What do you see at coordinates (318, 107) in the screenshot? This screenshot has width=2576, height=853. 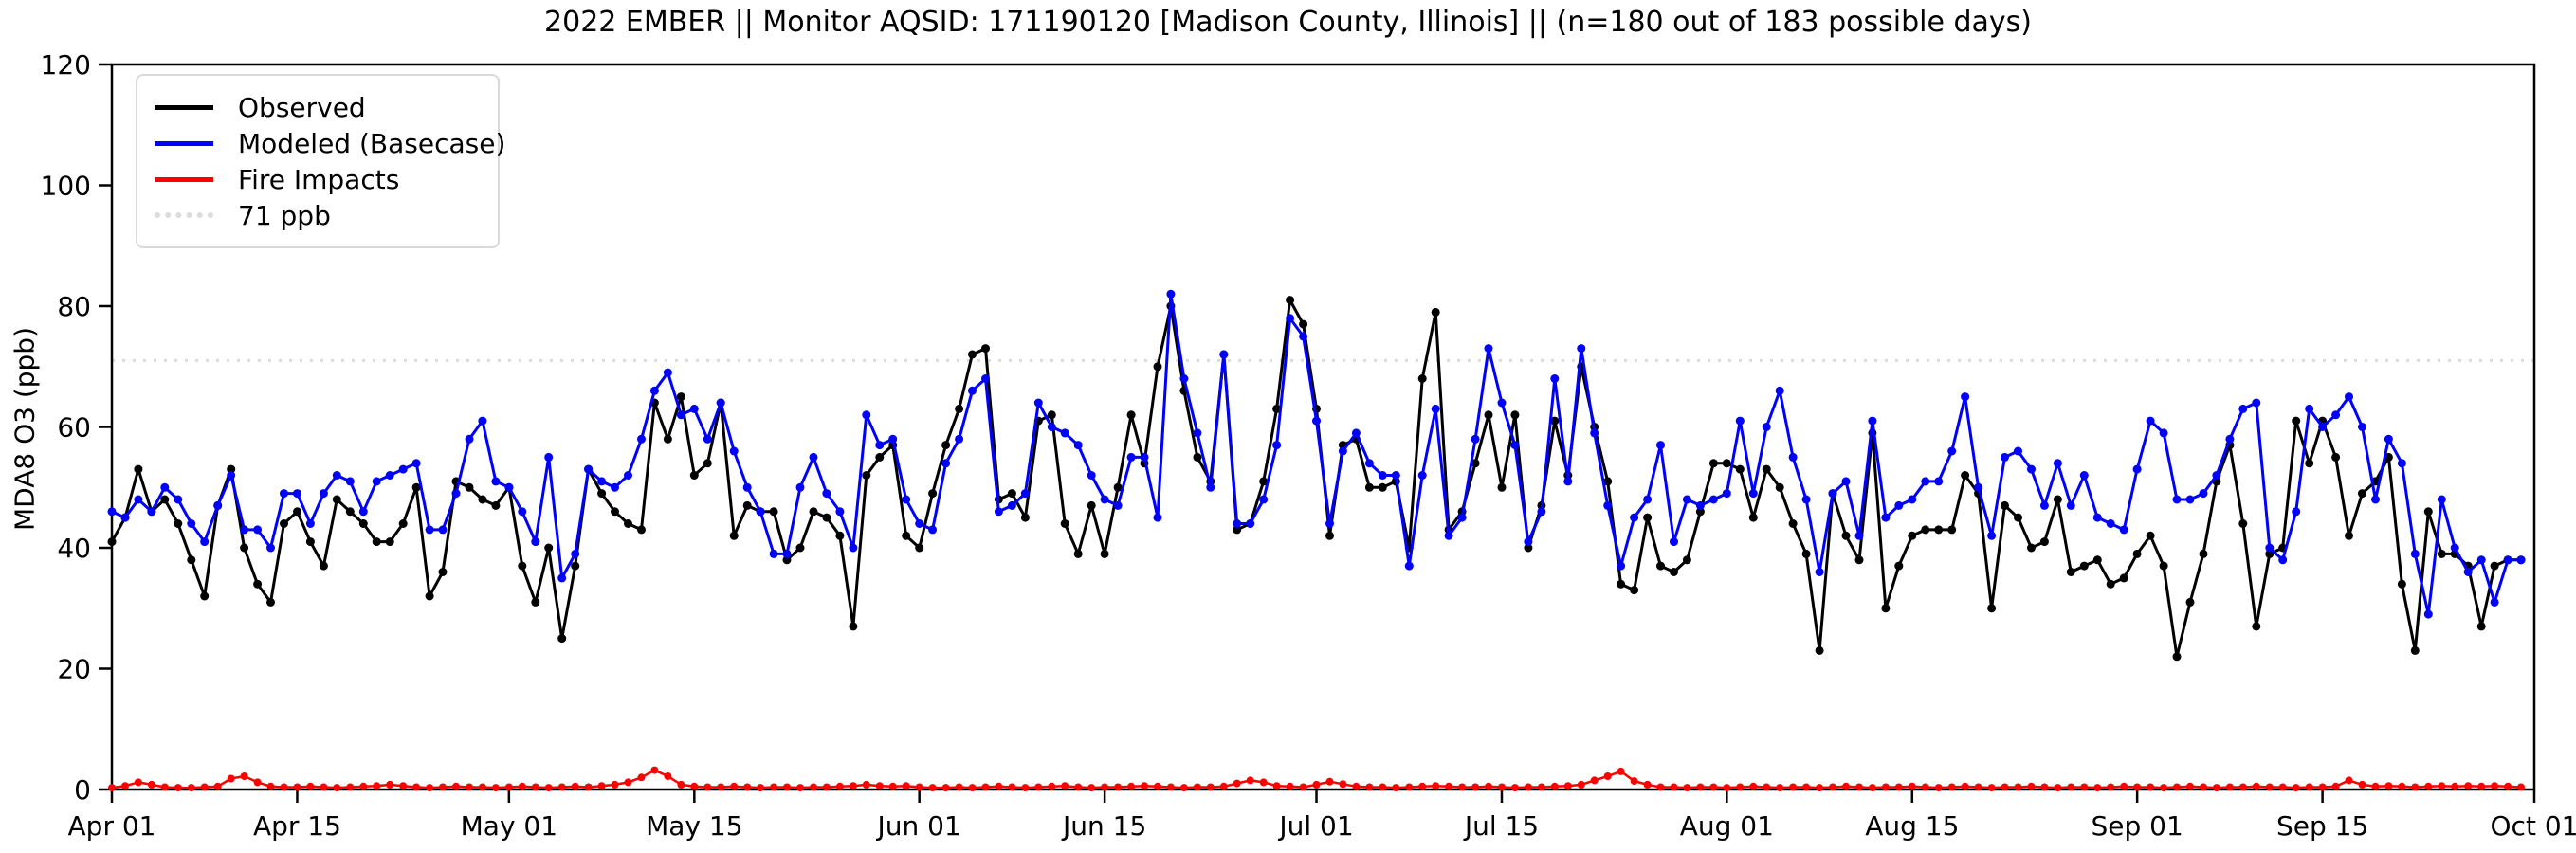 I see `legend-row-observed: Observed` at bounding box center [318, 107].